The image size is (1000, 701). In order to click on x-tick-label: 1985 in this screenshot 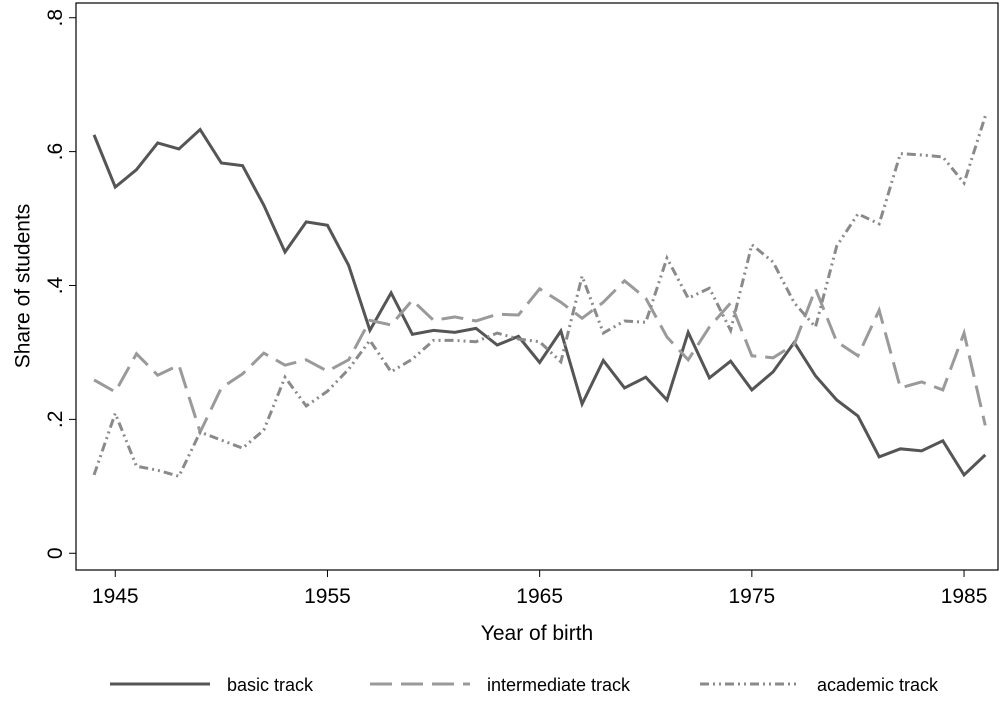, I will do `click(964, 596)`.